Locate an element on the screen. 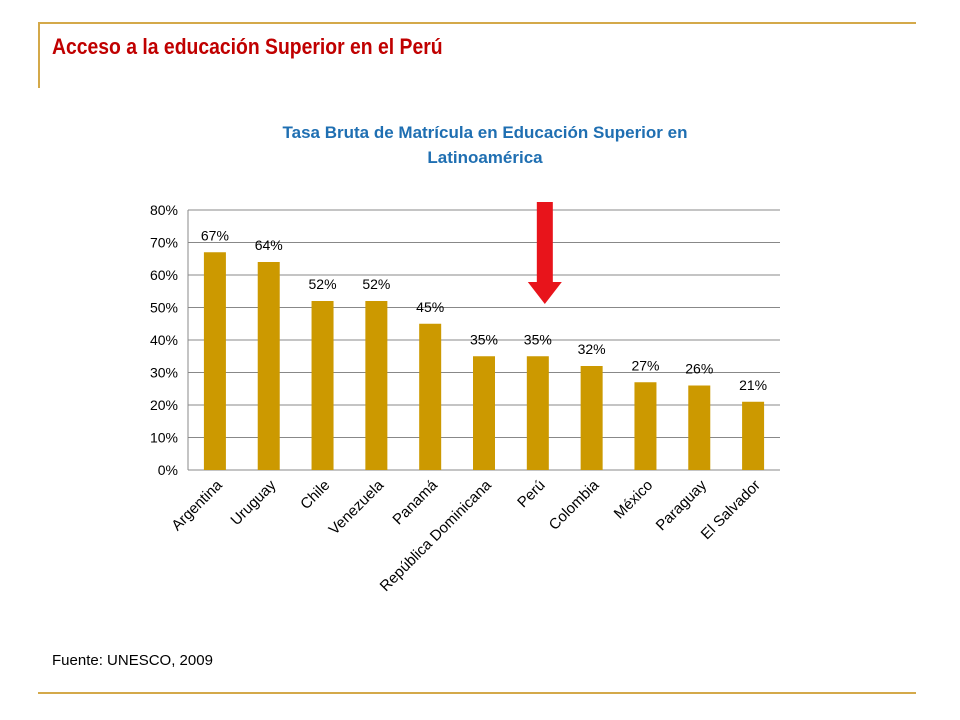  data-label: 64% is located at coordinates (269, 245).